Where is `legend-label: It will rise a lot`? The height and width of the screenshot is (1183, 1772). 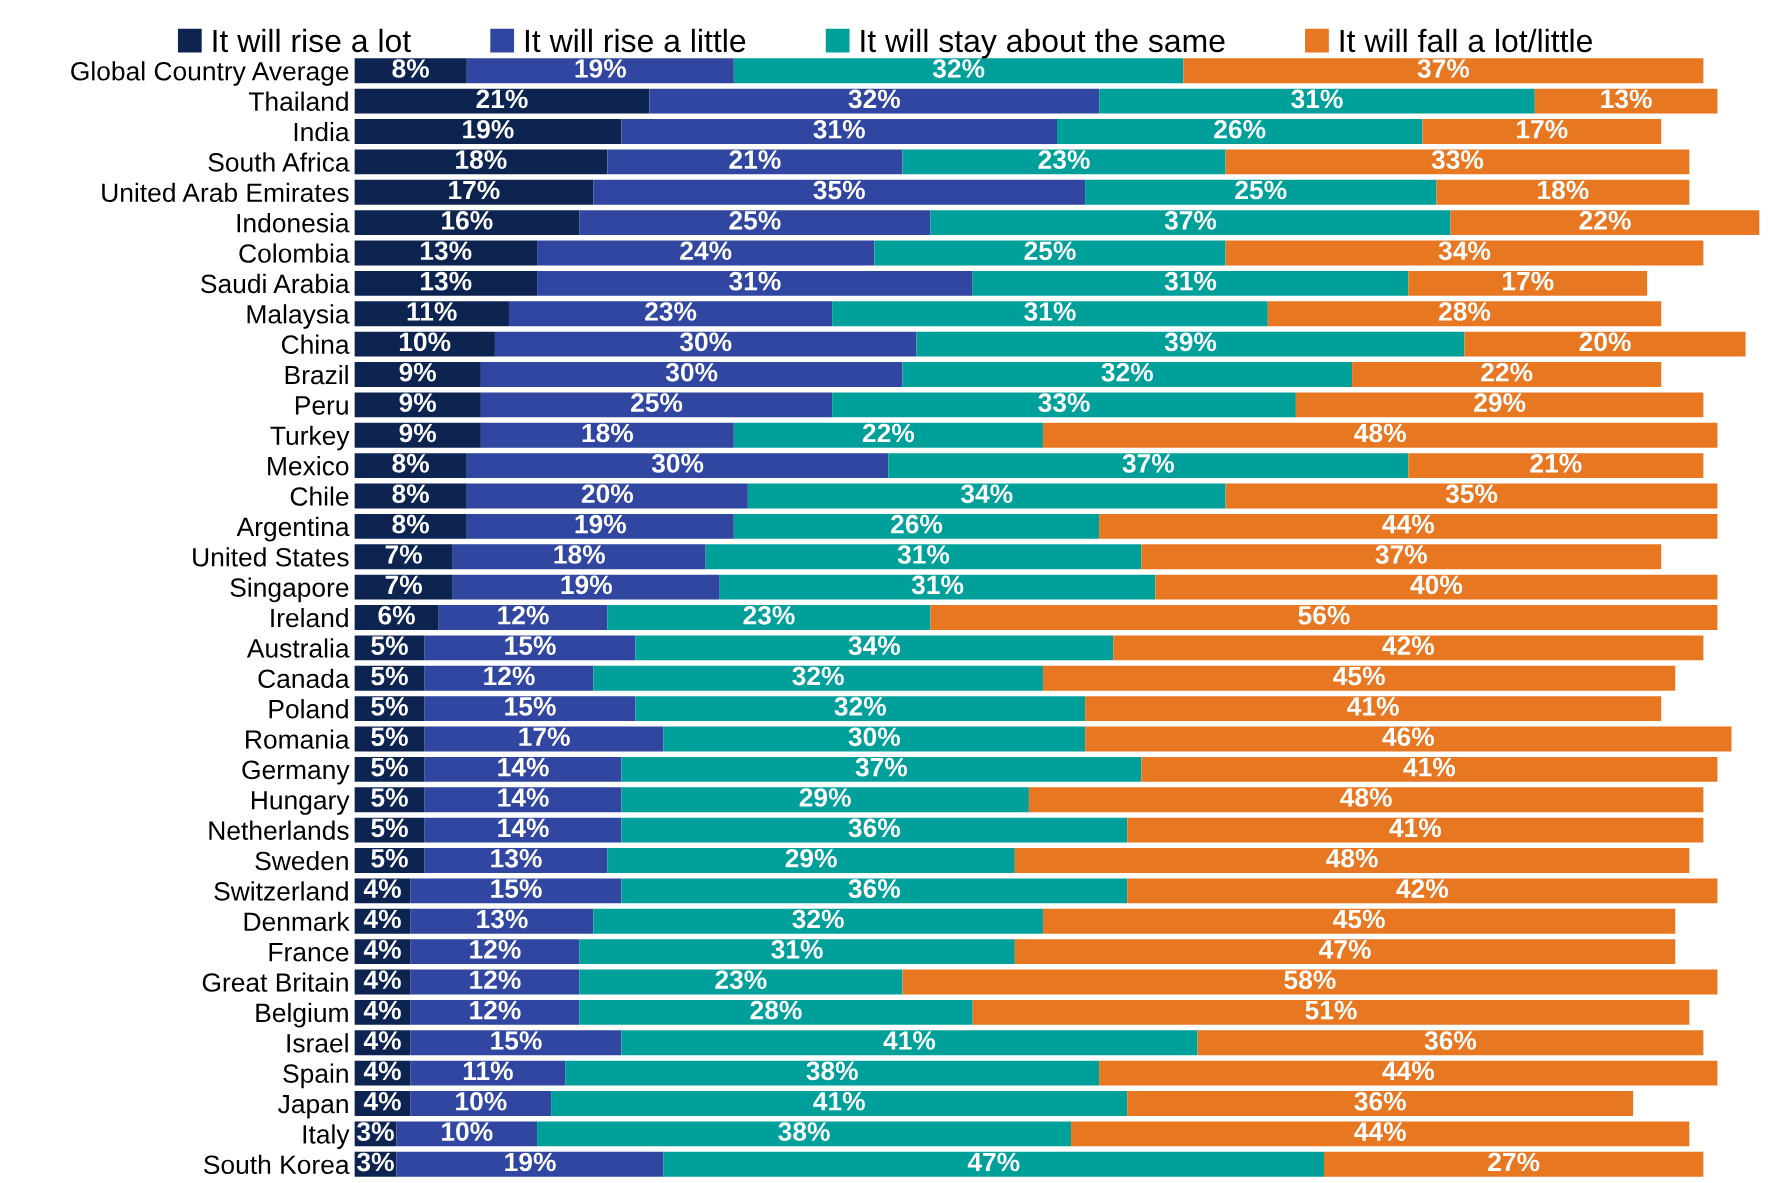 legend-label: It will rise a lot is located at coordinates (312, 40).